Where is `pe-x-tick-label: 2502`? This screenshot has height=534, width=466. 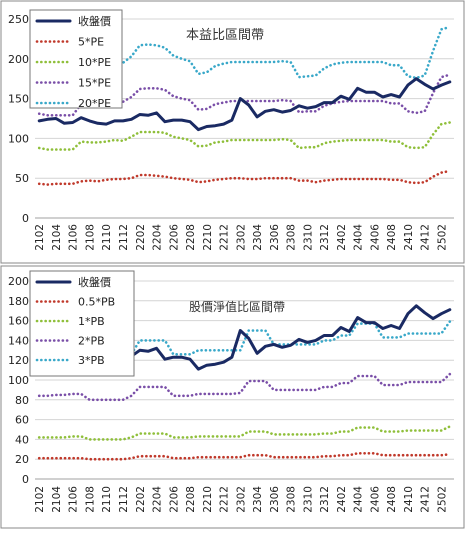 pe-x-tick-label: 2502 is located at coordinates (442, 237).